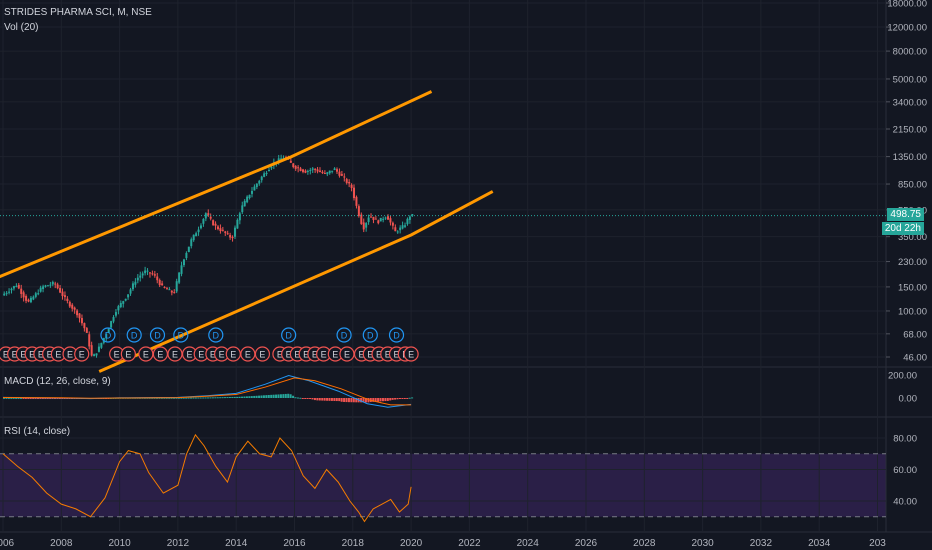  I want to click on macd-tick-label: 0.00, so click(908, 399).